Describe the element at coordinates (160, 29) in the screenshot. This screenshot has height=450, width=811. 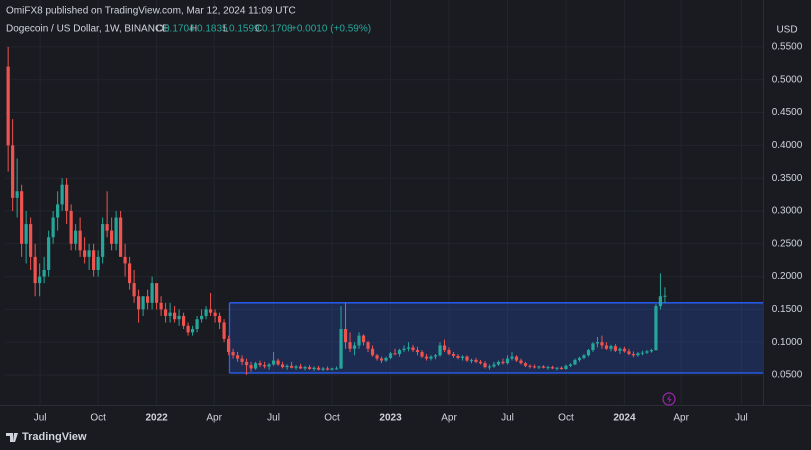
I see `ohlc-label: O` at that location.